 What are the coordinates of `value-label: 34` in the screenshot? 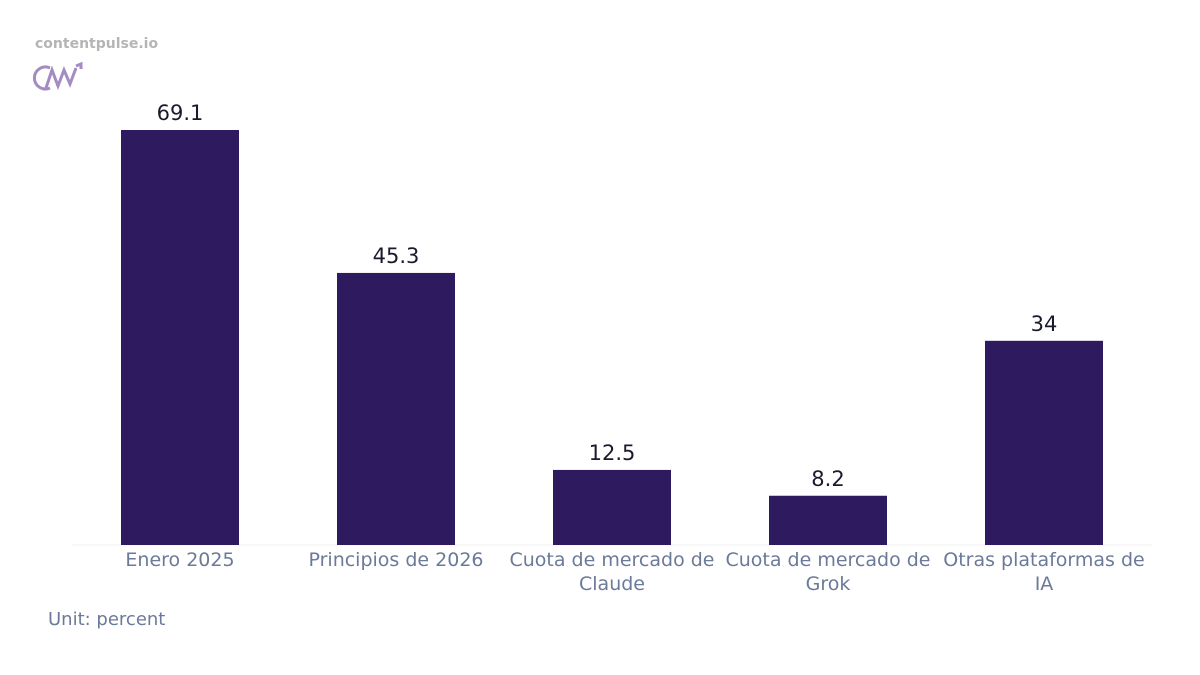 It's located at (1044, 324).